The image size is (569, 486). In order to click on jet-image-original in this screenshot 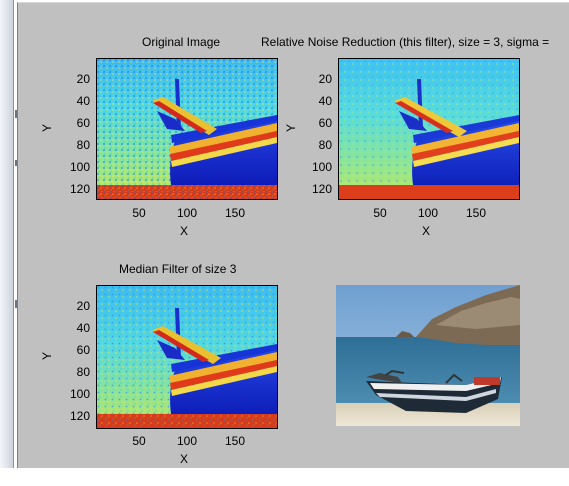, I will do `click(187, 129)`.